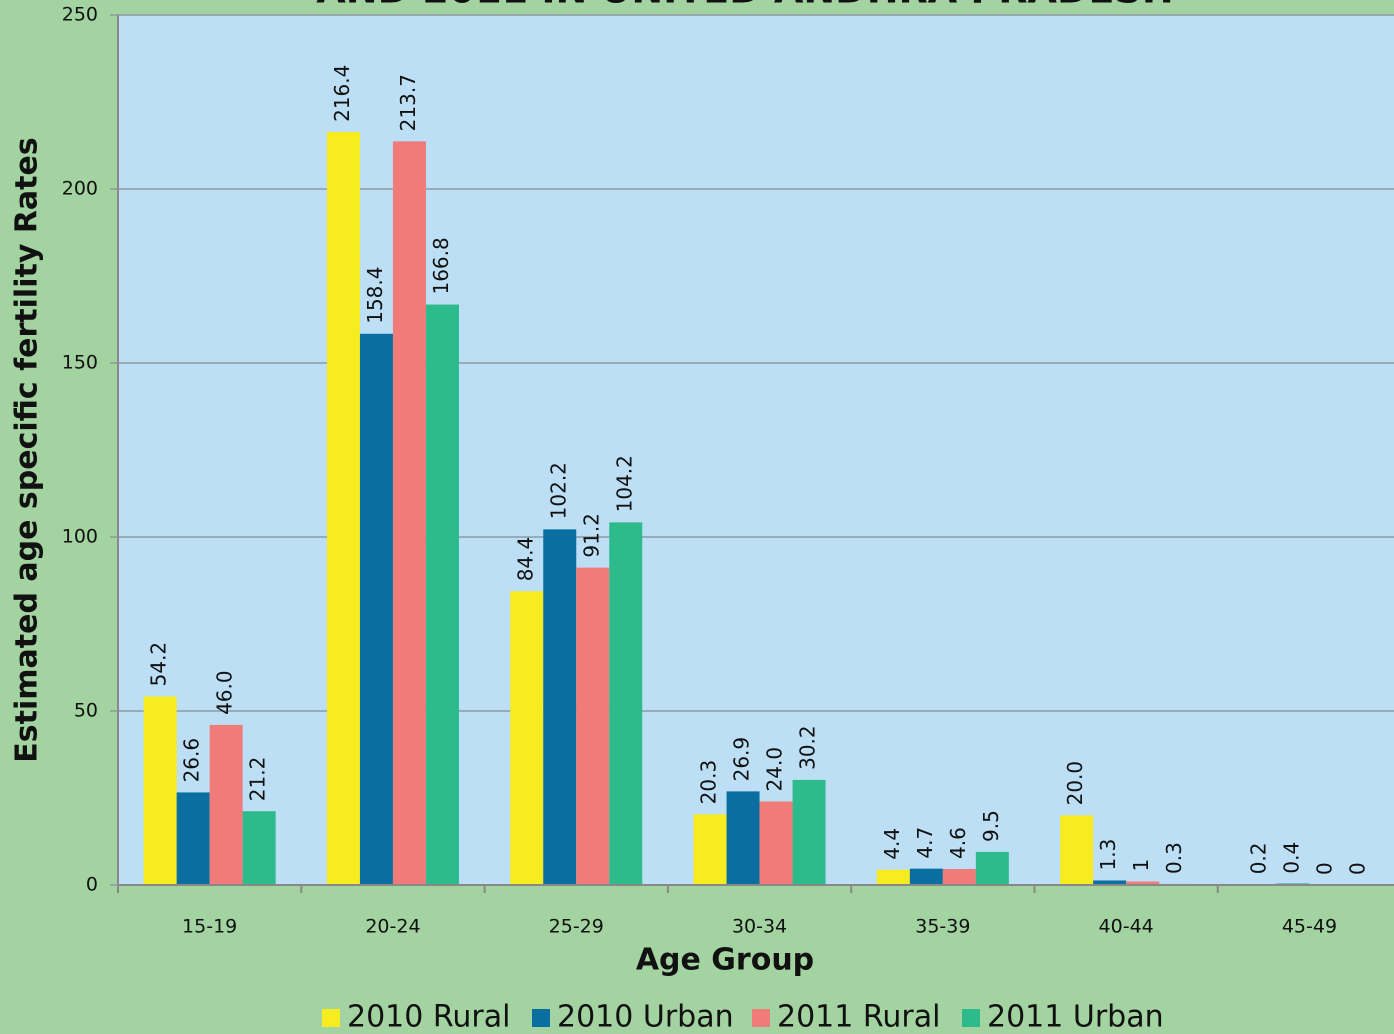  I want to click on data-label: 0.3, so click(1174, 858).